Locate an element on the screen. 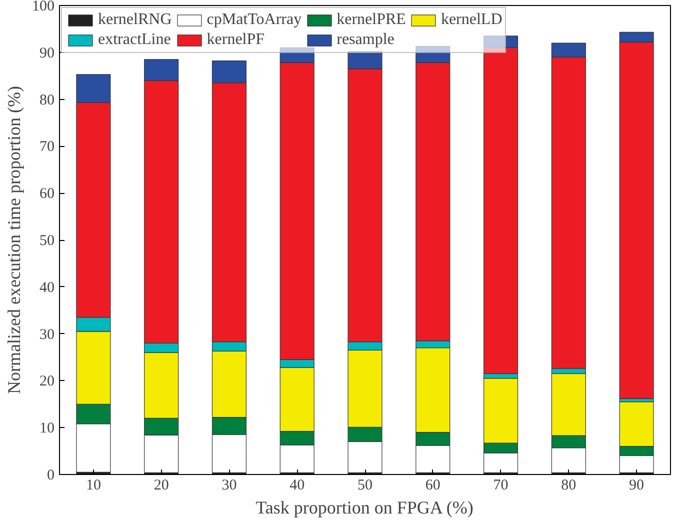 The width and height of the screenshot is (681, 525). x-tick-label: 40 is located at coordinates (297, 486).